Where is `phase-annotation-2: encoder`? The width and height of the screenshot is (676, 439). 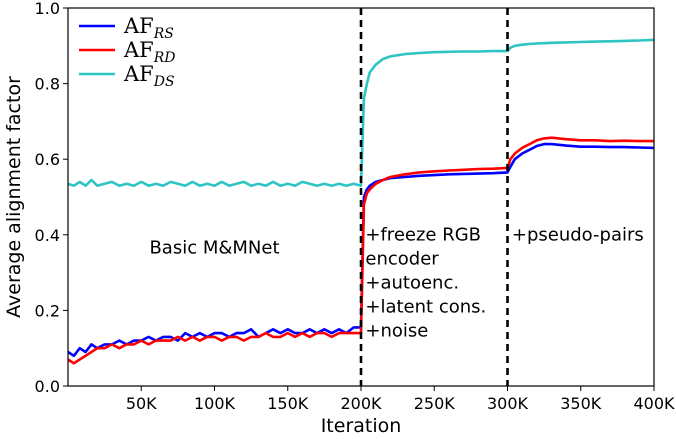 phase-annotation-2: encoder is located at coordinates (402, 258).